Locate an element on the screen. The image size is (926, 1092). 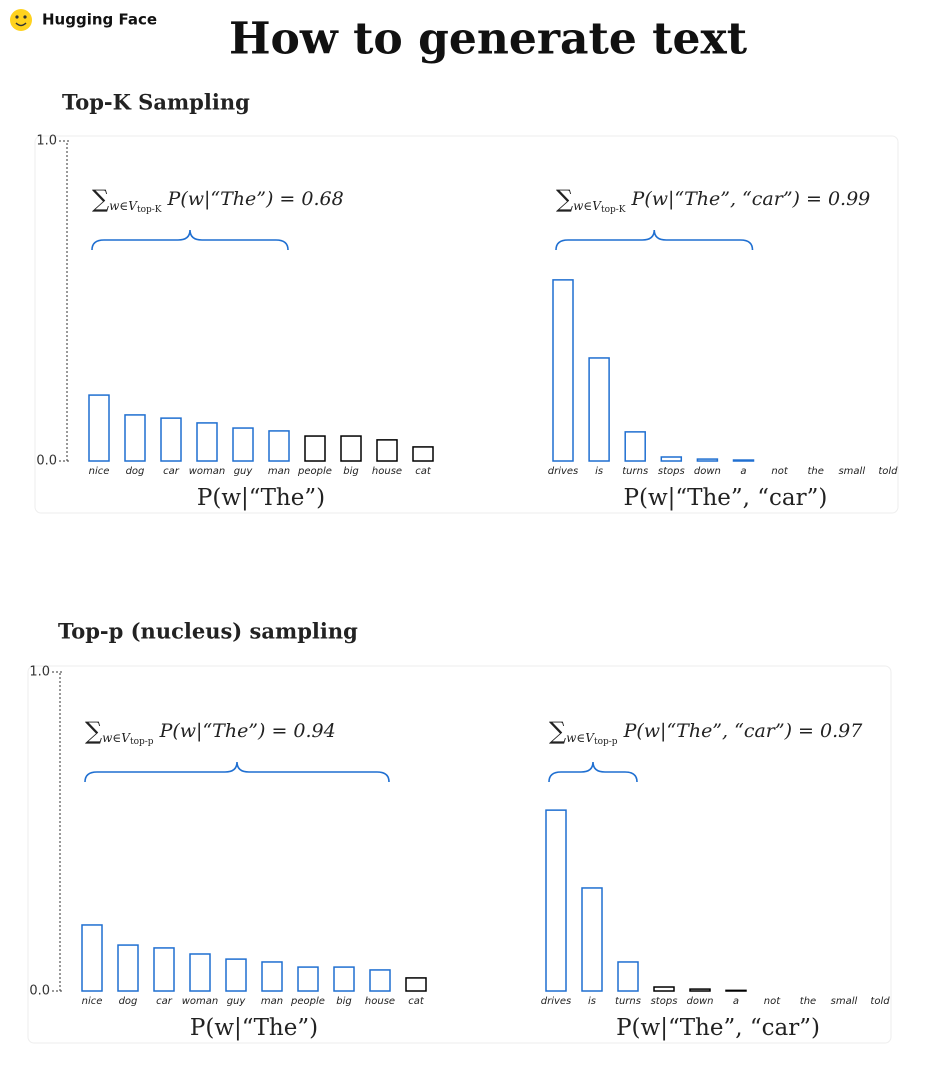
annotation: ∑w∈Vtop-p P(w|“The”) = 0.94 is located at coordinates (210, 732).